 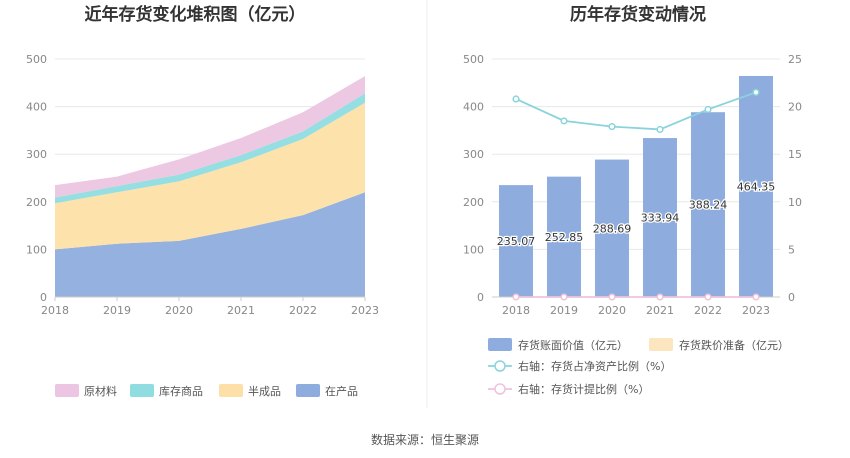 I want to click on bar-data-label: 333.94, so click(x=660, y=218).